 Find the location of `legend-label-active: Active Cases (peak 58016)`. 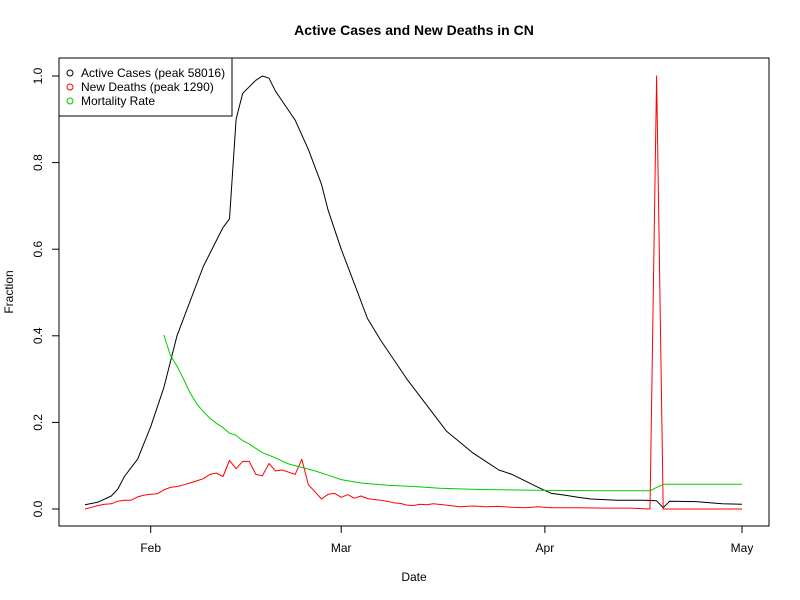

legend-label-active: Active Cases (peak 58016) is located at coordinates (153, 73).